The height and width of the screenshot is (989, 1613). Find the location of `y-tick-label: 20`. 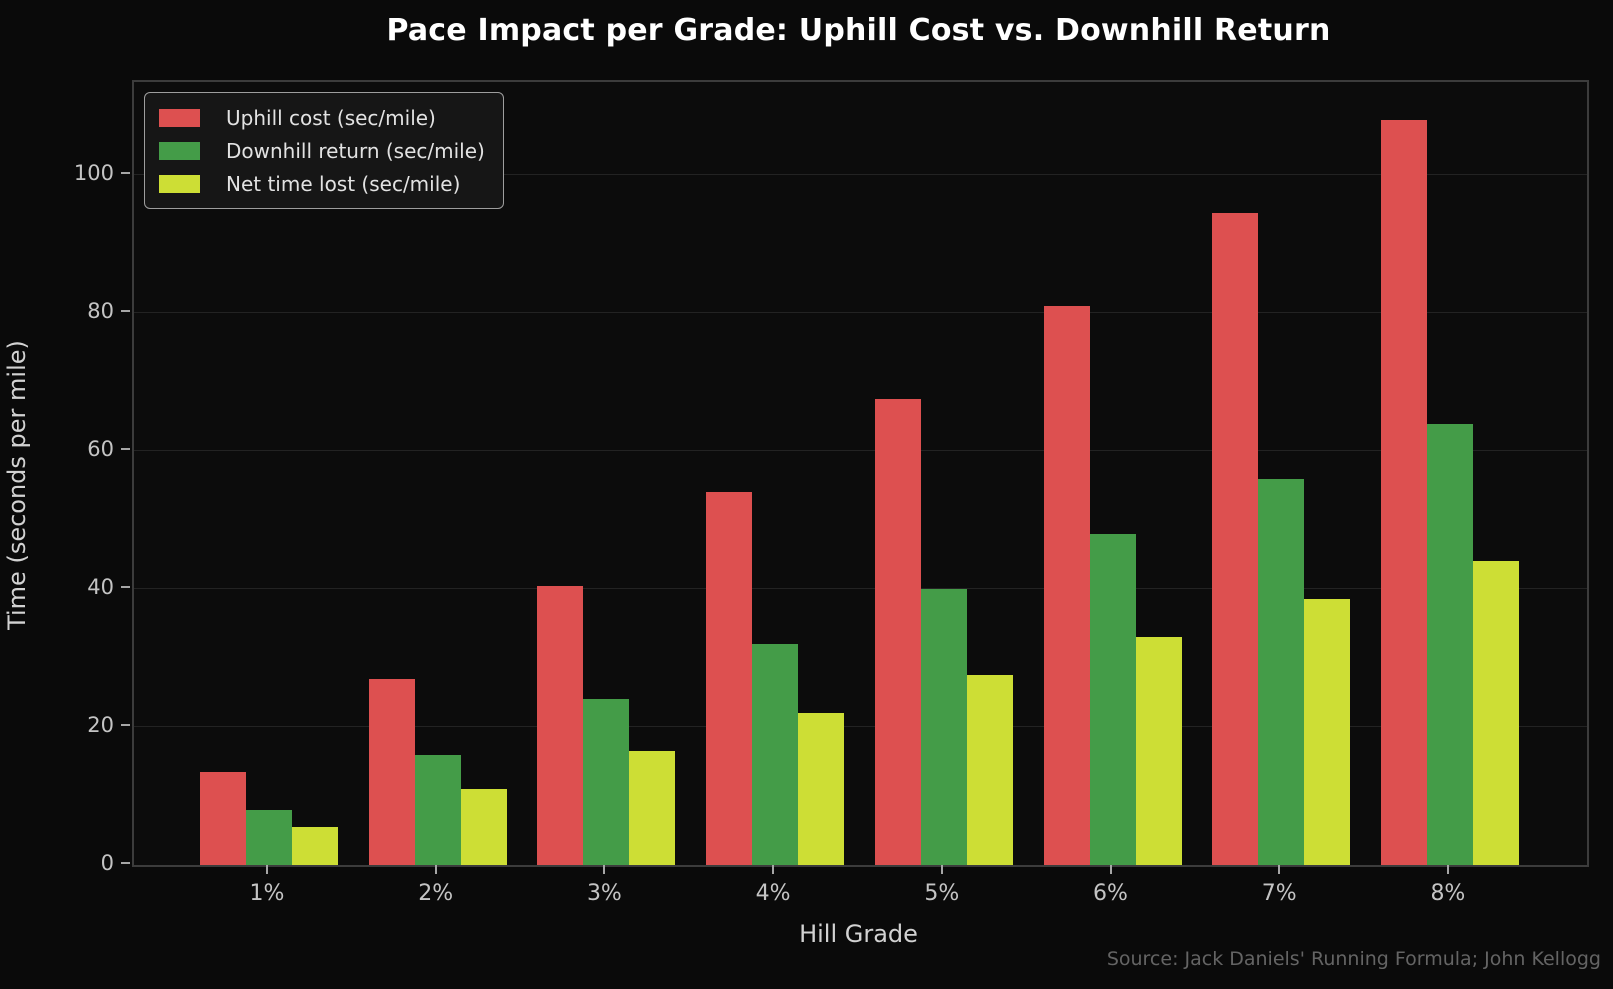

y-tick-label: 20 is located at coordinates (100, 725).